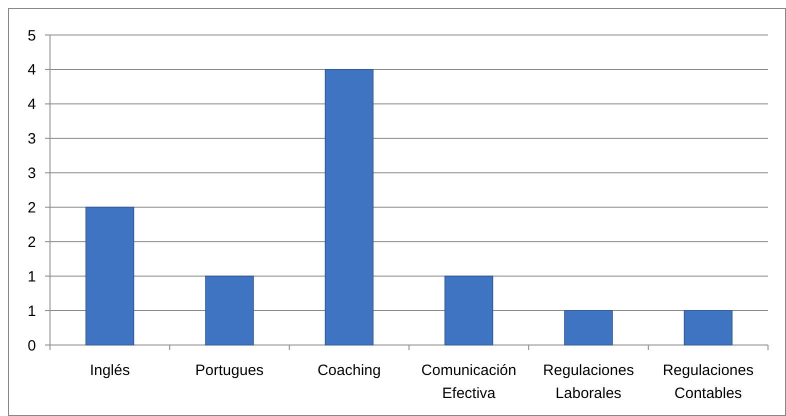 The image size is (786, 416). Describe the element at coordinates (588, 382) in the screenshot. I see `x-tick-label: Regulaciones Laborales` at that location.